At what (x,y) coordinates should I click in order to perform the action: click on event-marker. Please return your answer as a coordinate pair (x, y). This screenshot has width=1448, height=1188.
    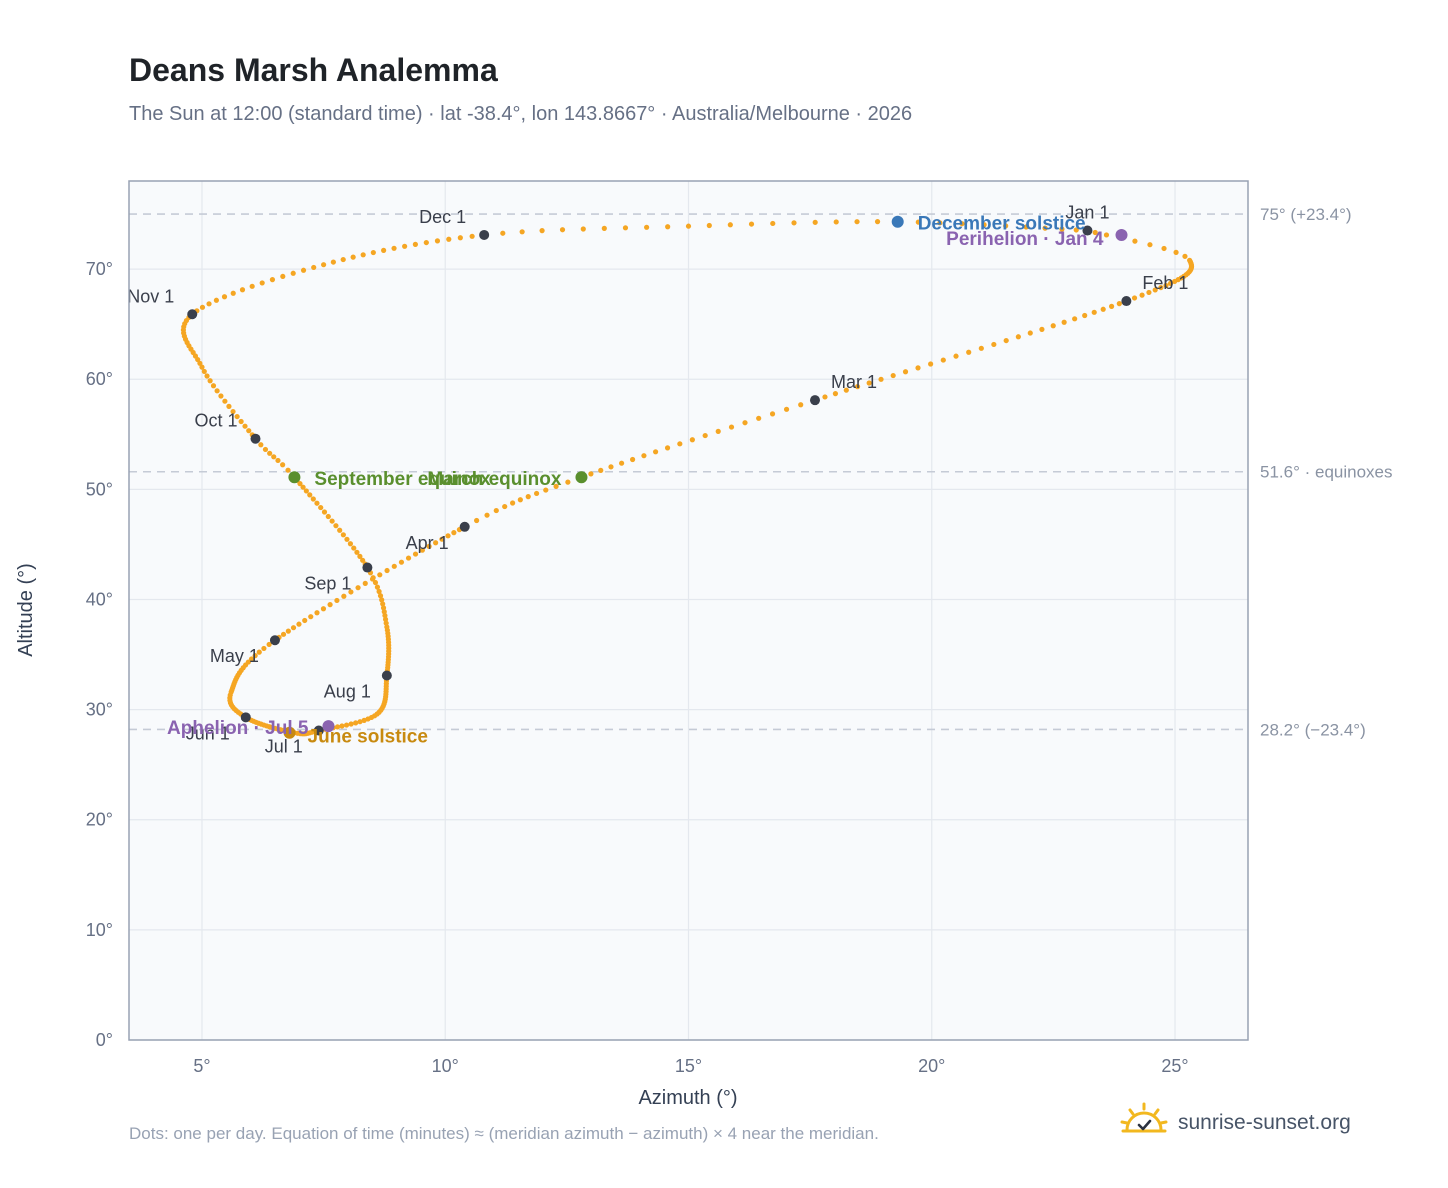
    Looking at the image, I should click on (581, 477).